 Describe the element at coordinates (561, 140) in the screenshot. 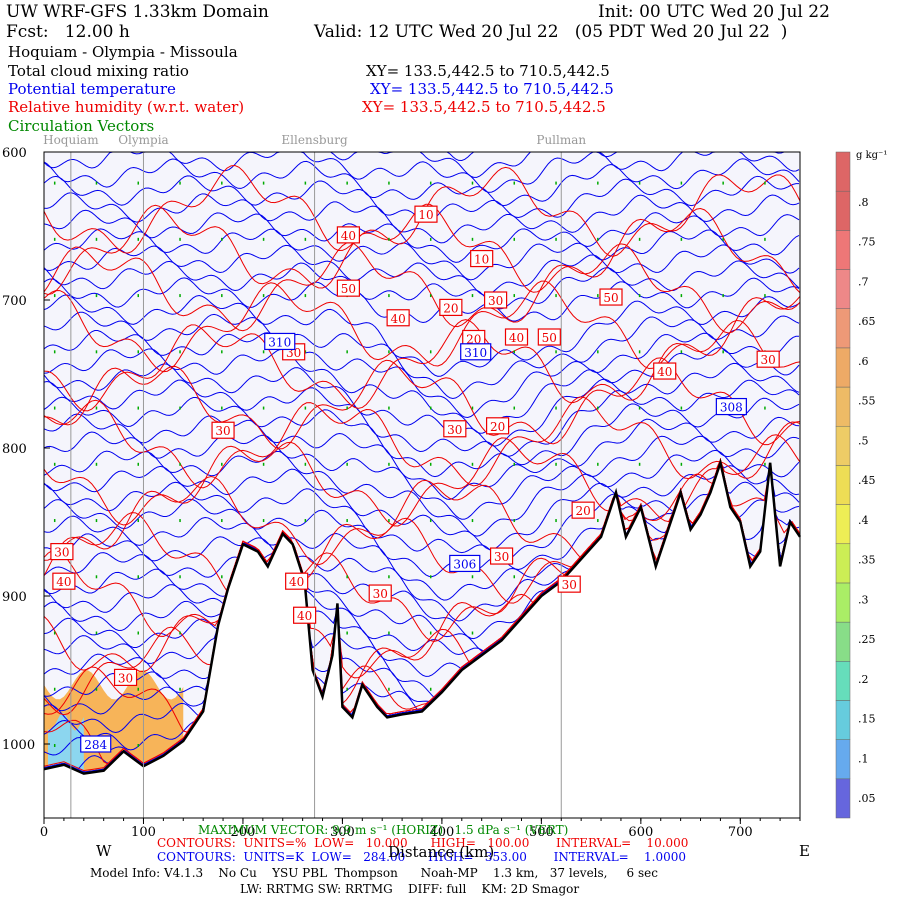

I see `place-label: Pullman` at that location.